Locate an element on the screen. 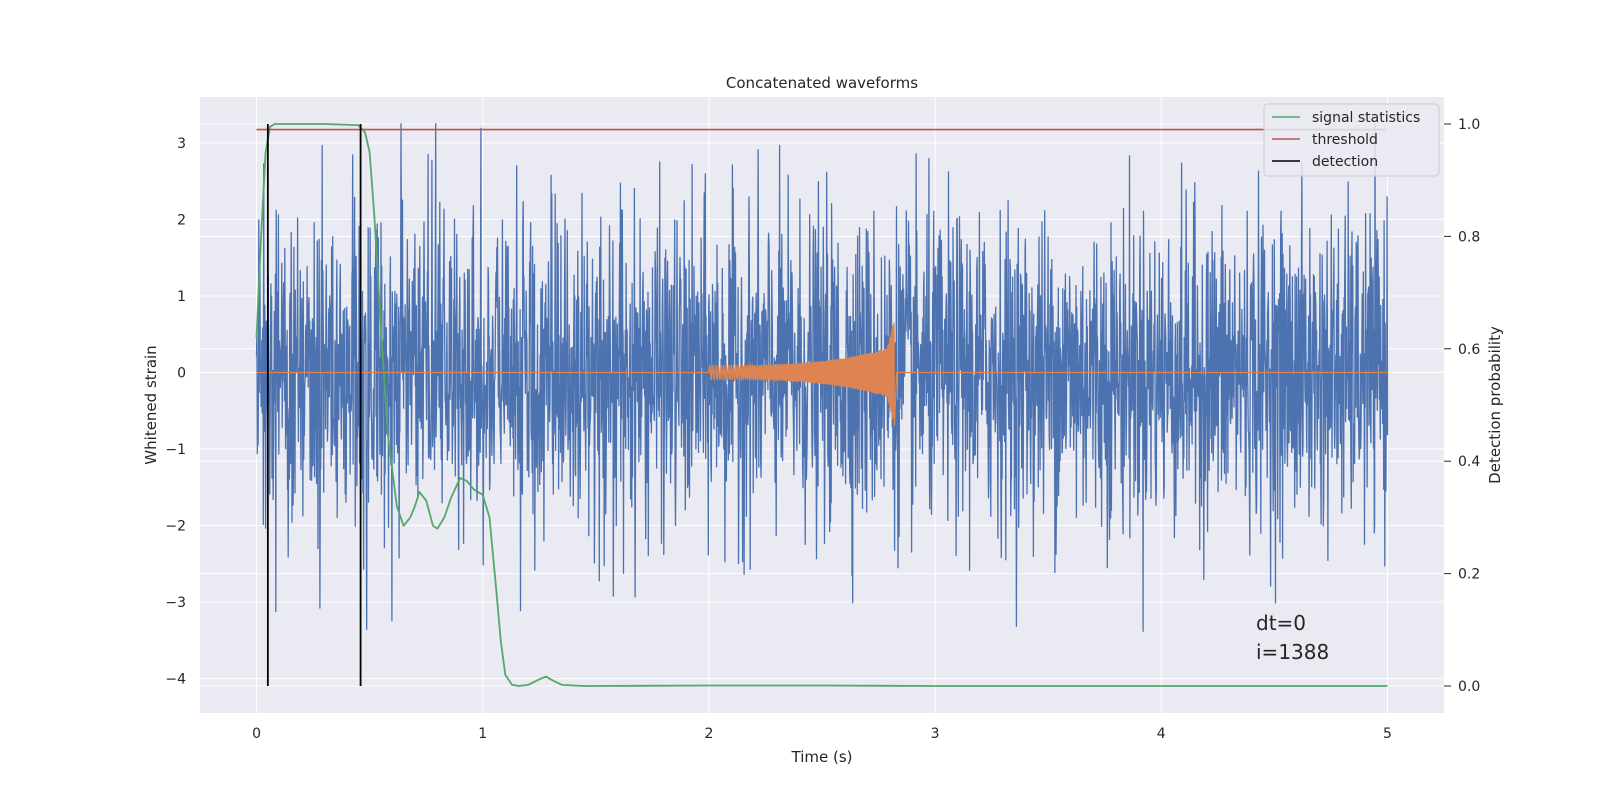 The image size is (1600, 800). x-axis-label: Time (s) is located at coordinates (822, 757).